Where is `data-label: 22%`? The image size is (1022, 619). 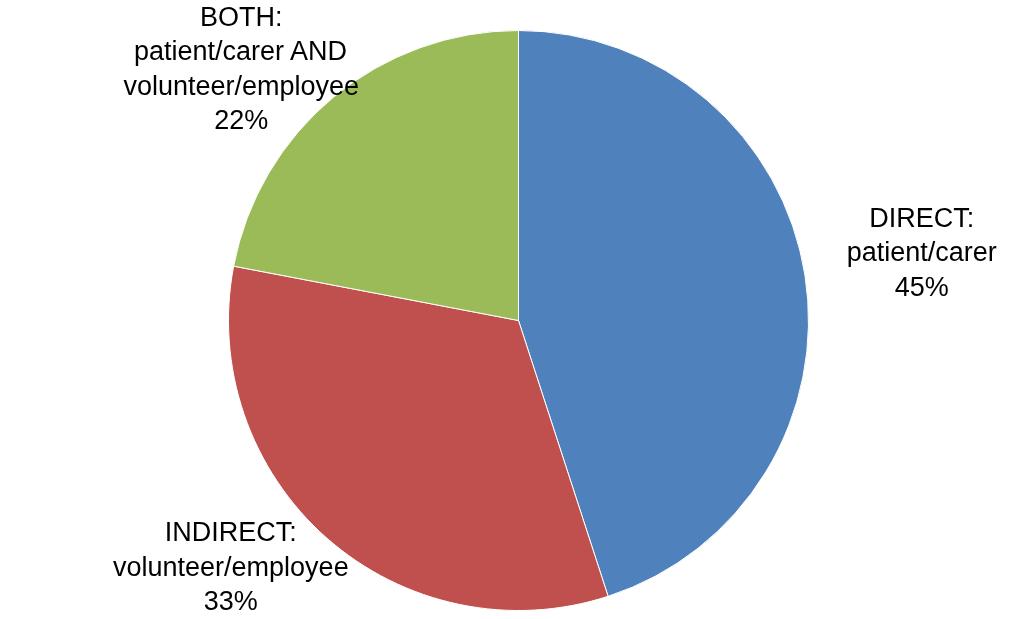
data-label: 22% is located at coordinates (241, 120).